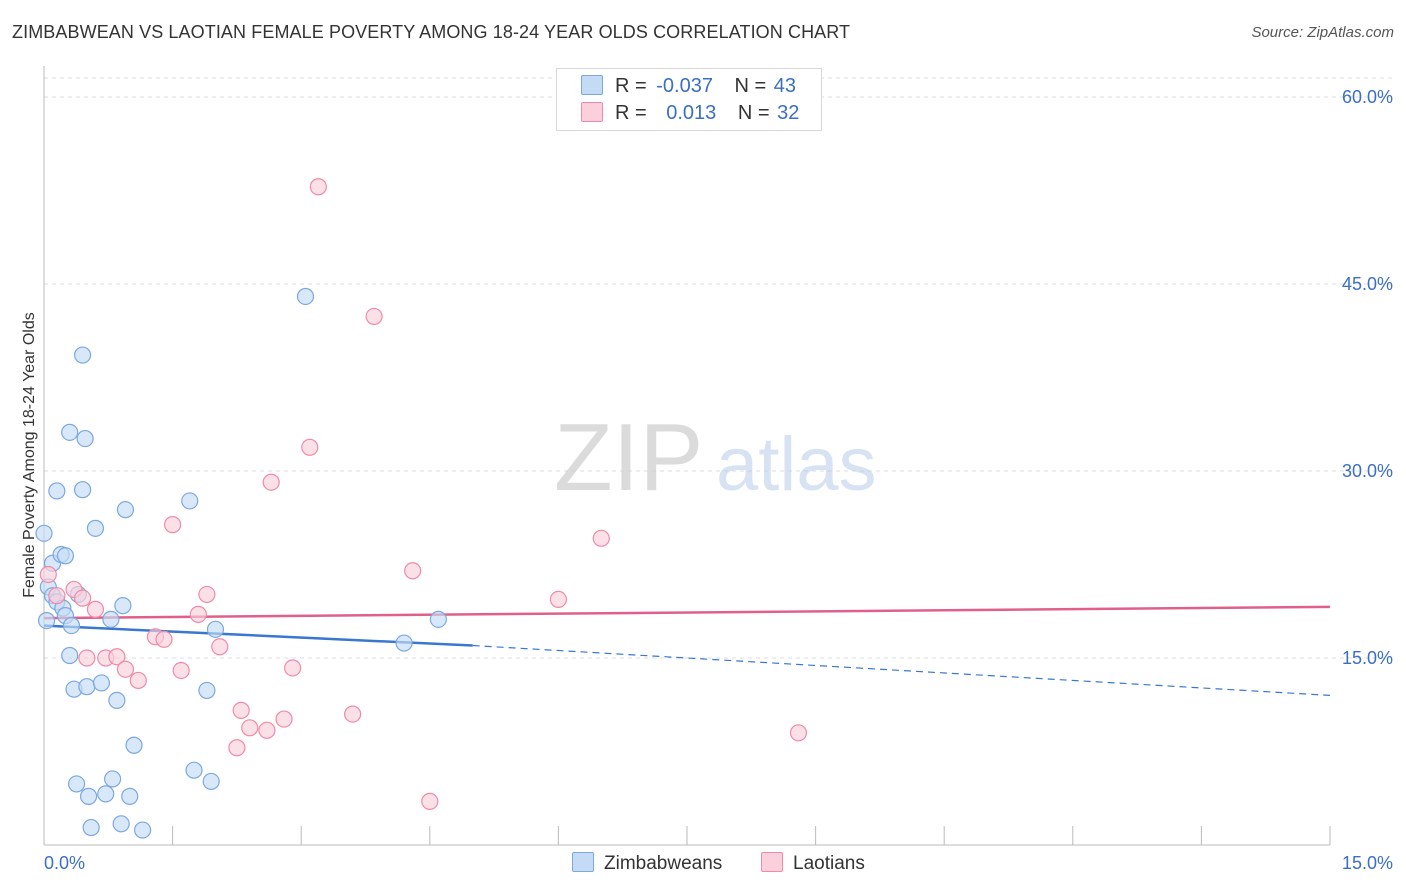 This screenshot has width=1406, height=892. I want to click on watermark: ZIP atlas, so click(715, 457).